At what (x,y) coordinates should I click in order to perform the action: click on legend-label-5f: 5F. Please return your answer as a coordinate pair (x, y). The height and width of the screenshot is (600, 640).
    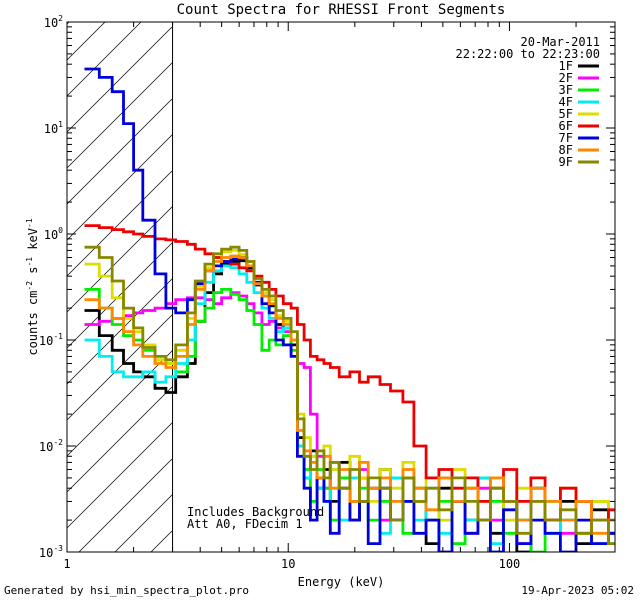
    Looking at the image, I should click on (566, 114).